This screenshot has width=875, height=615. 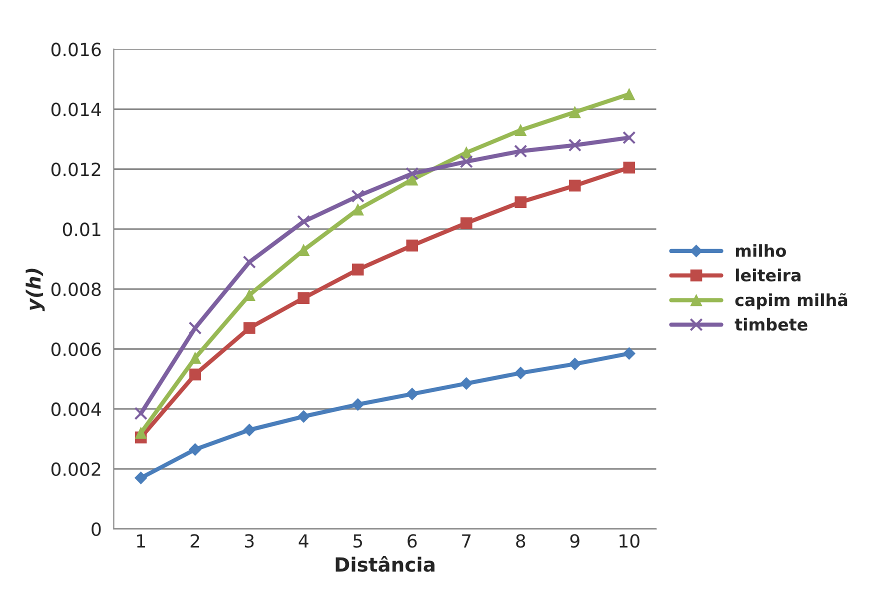 I want to click on y-tick-label: 0.016, so click(x=76, y=49).